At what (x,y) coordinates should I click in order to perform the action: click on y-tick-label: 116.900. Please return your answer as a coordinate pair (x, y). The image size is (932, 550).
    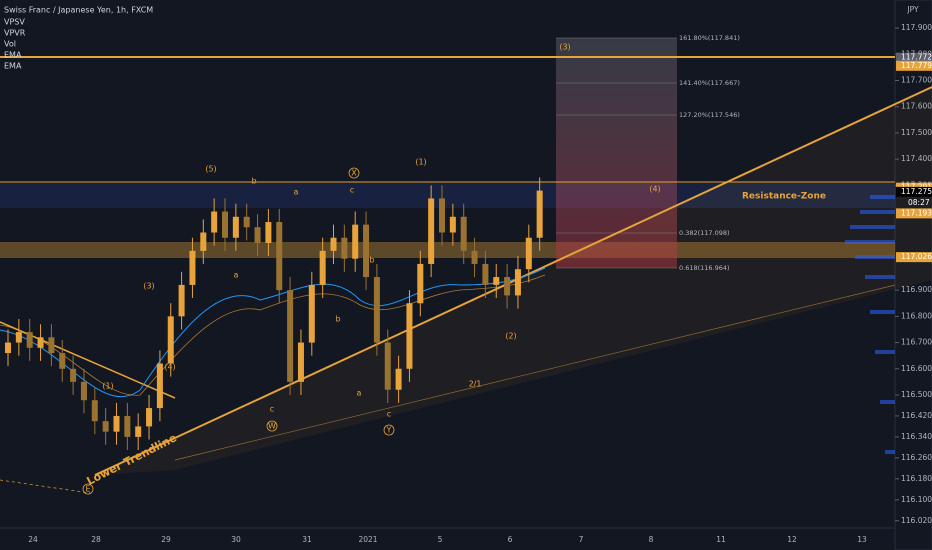
    Looking at the image, I should click on (916, 289).